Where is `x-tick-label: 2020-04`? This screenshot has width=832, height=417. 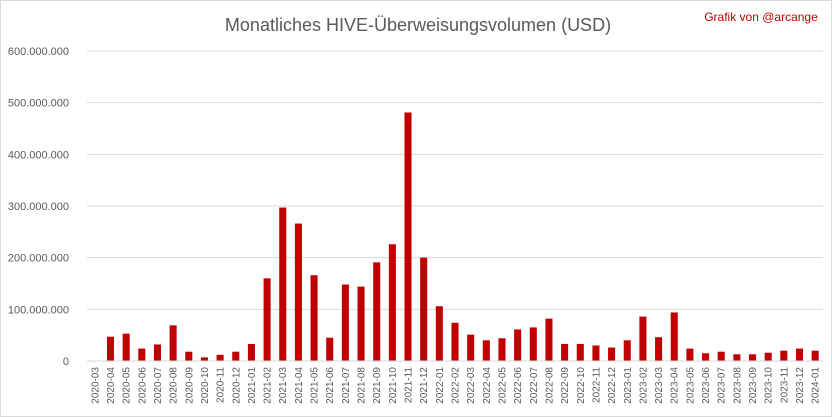
x-tick-label: 2020-04 is located at coordinates (111, 385).